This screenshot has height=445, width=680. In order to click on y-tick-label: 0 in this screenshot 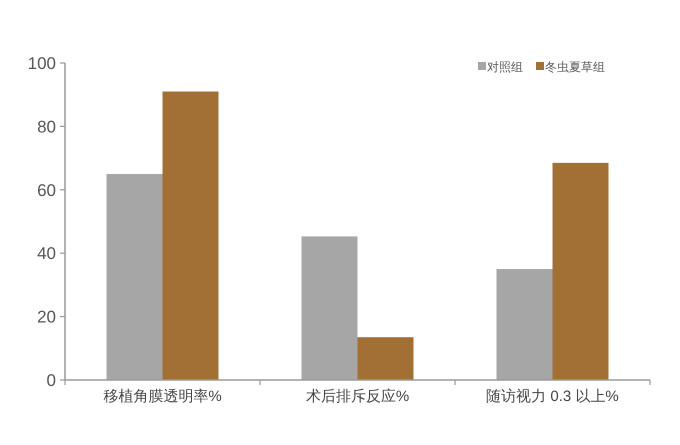, I will do `click(51, 380)`.